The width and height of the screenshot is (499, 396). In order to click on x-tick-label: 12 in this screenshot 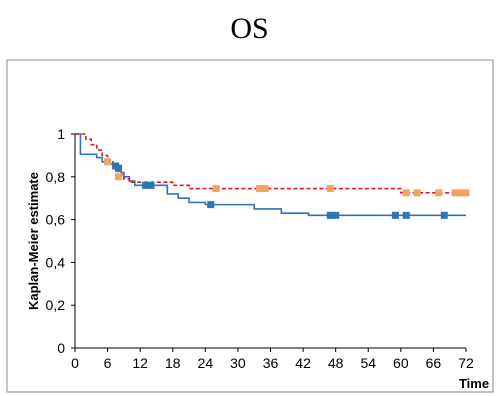, I will do `click(140, 363)`.